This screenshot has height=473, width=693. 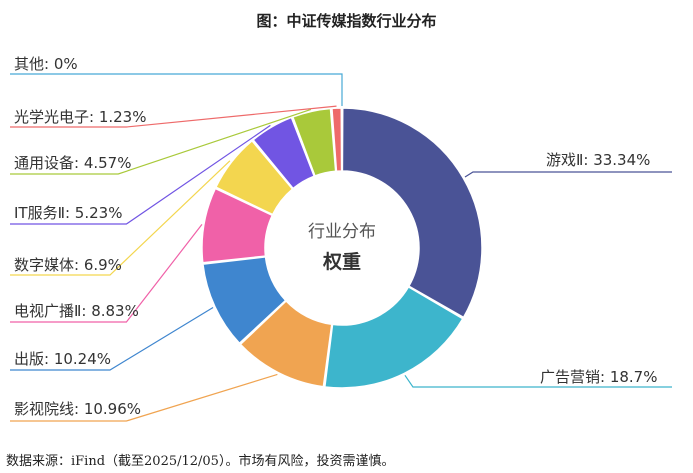 I want to click on slice-label-4: 电视广播Ⅱ: 8.83%, so click(x=76, y=311).